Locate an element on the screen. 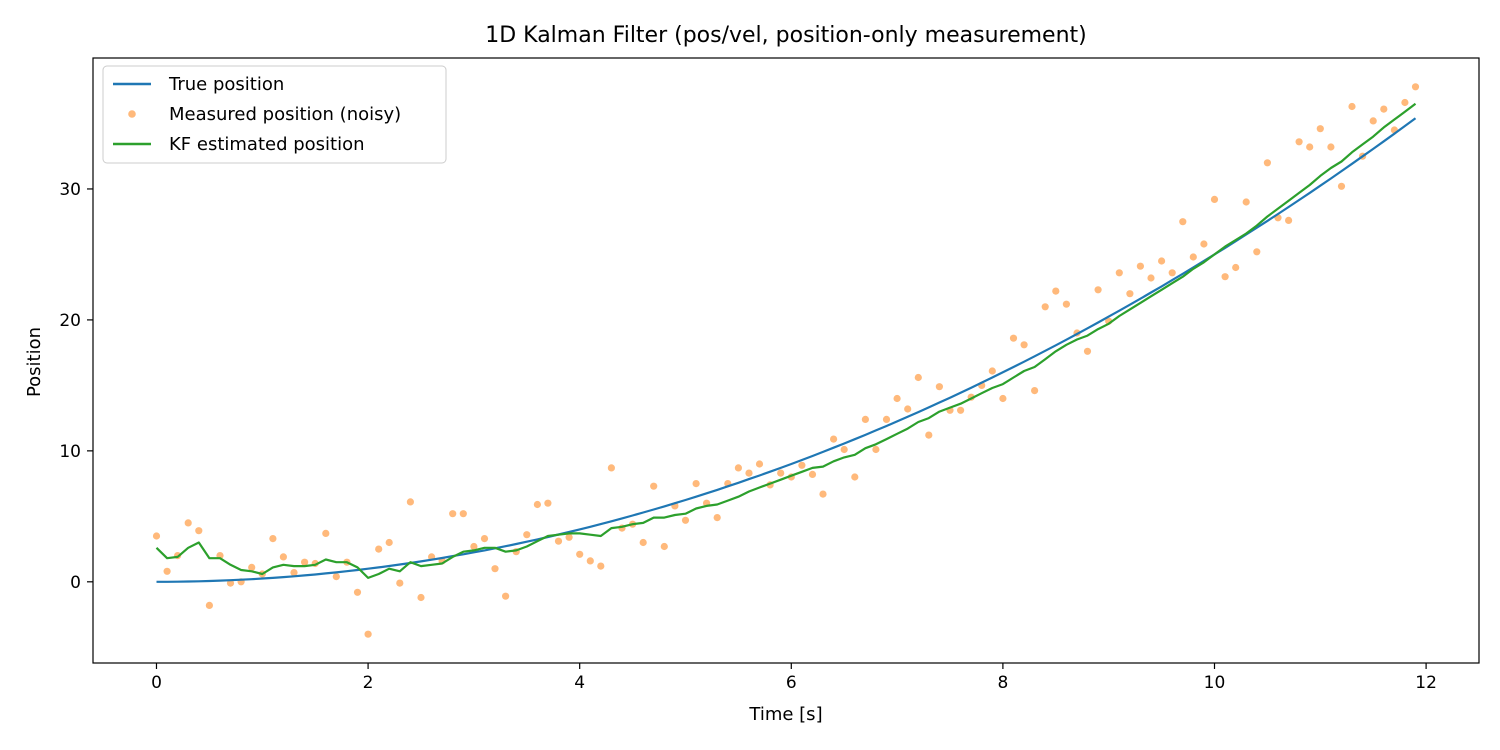 Image resolution: width=1500 pixels, height=750 pixels. x-tick-label: 10 is located at coordinates (1215, 683).